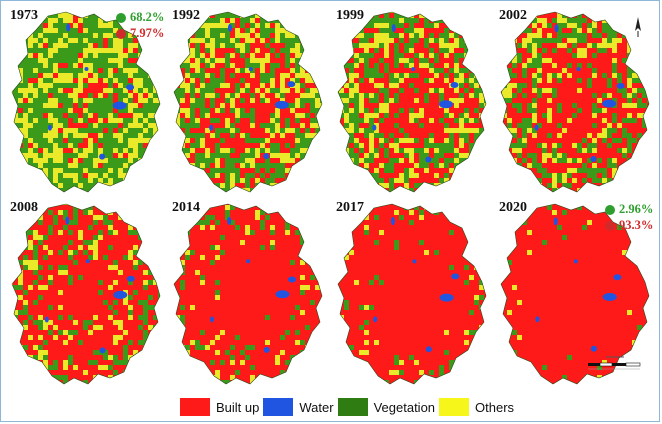 This screenshot has height=424, width=662. Describe the element at coordinates (147, 17) in the screenshot. I see `percent-value: 68.2%` at that location.